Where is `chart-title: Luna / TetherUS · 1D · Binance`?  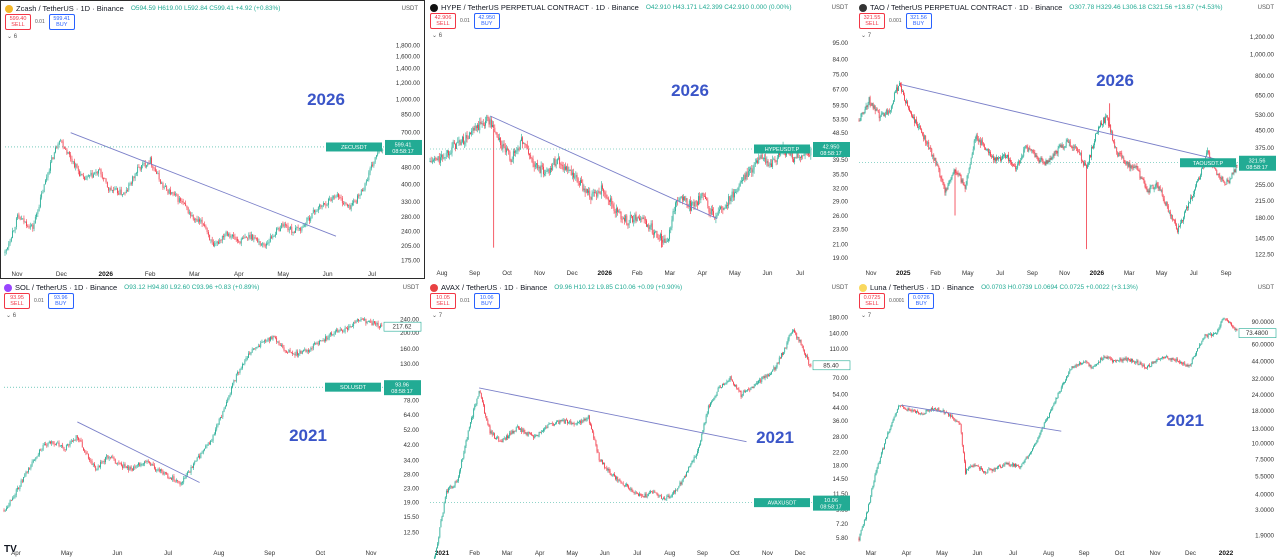 chart-title: Luna / TetherUS · 1D · Binance is located at coordinates (922, 287).